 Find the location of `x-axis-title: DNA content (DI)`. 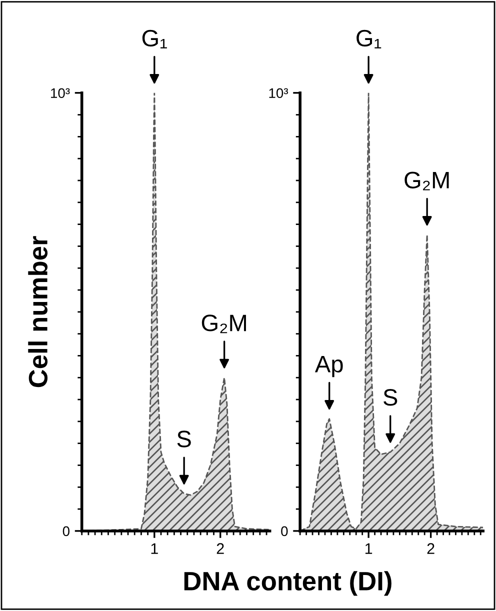

x-axis-title: DNA content (DI) is located at coordinates (288, 583).